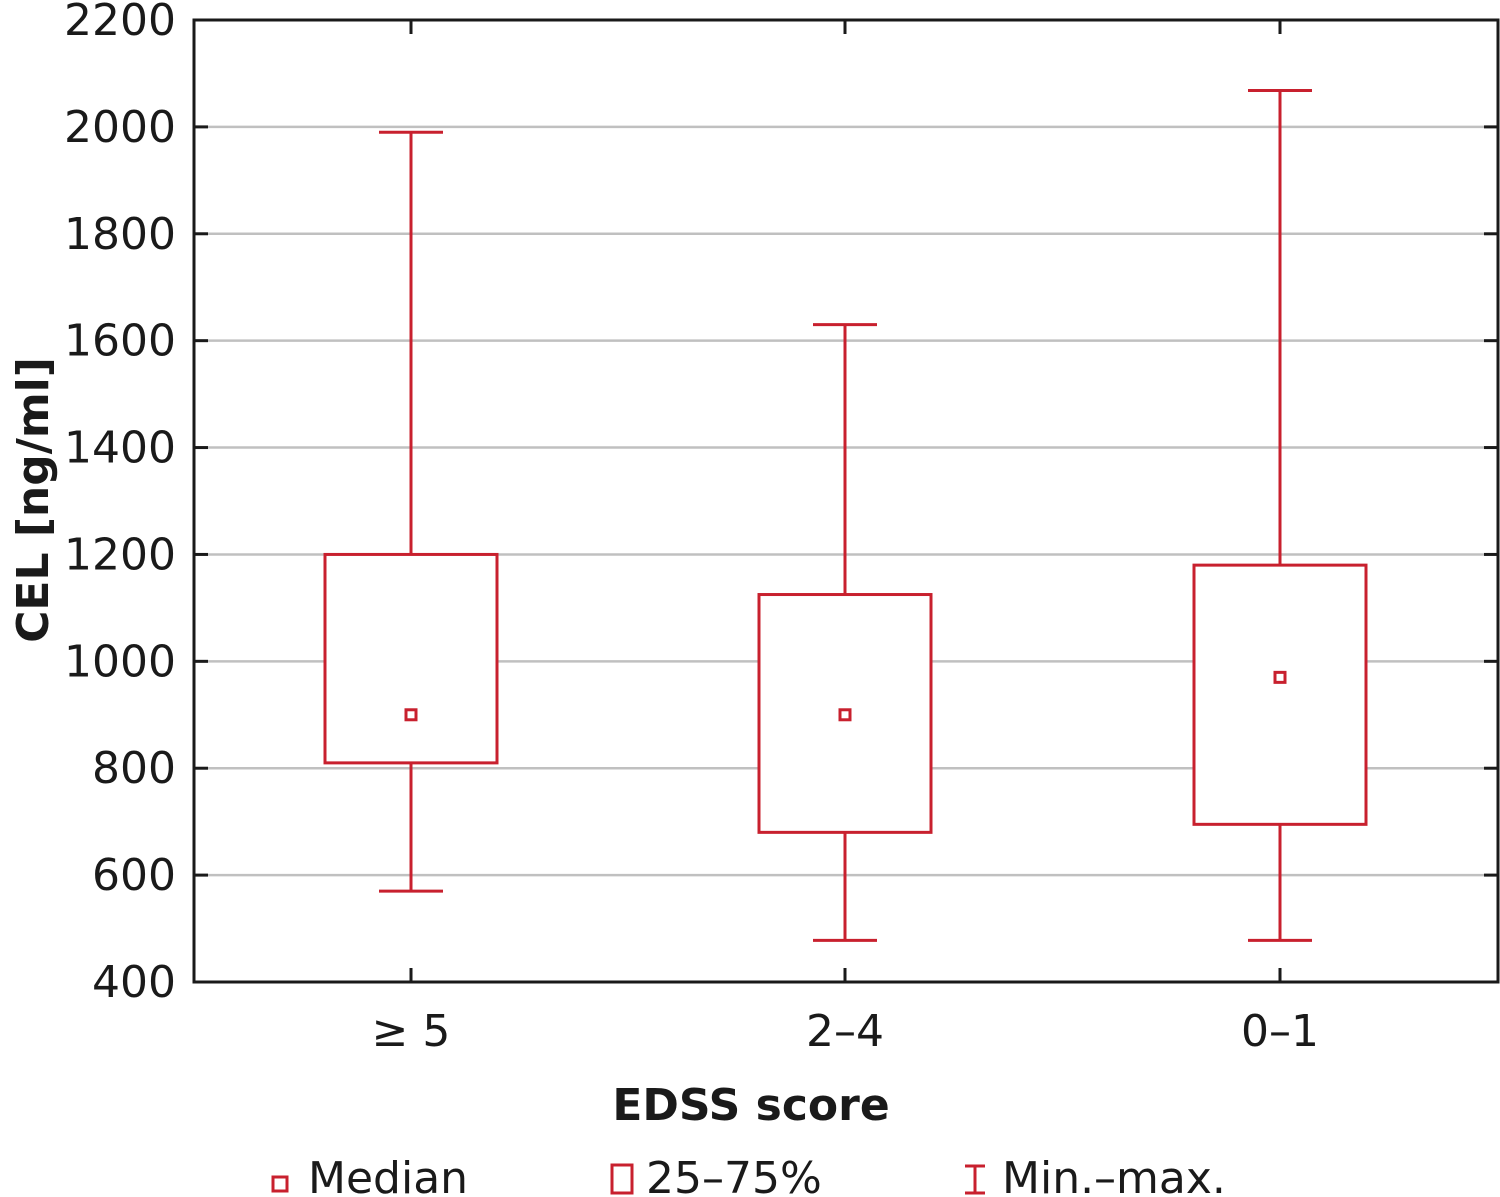 This screenshot has height=1197, width=1500. What do you see at coordinates (120, 23) in the screenshot?
I see `y-tick-label: 2200` at bounding box center [120, 23].